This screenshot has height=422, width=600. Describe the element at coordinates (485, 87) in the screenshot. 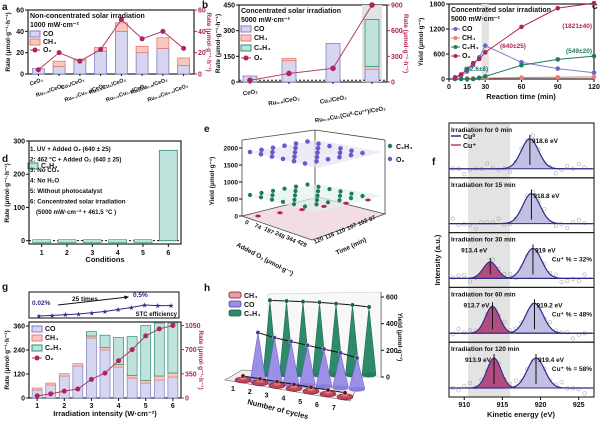

I see `x-tick-label: 30` at that location.